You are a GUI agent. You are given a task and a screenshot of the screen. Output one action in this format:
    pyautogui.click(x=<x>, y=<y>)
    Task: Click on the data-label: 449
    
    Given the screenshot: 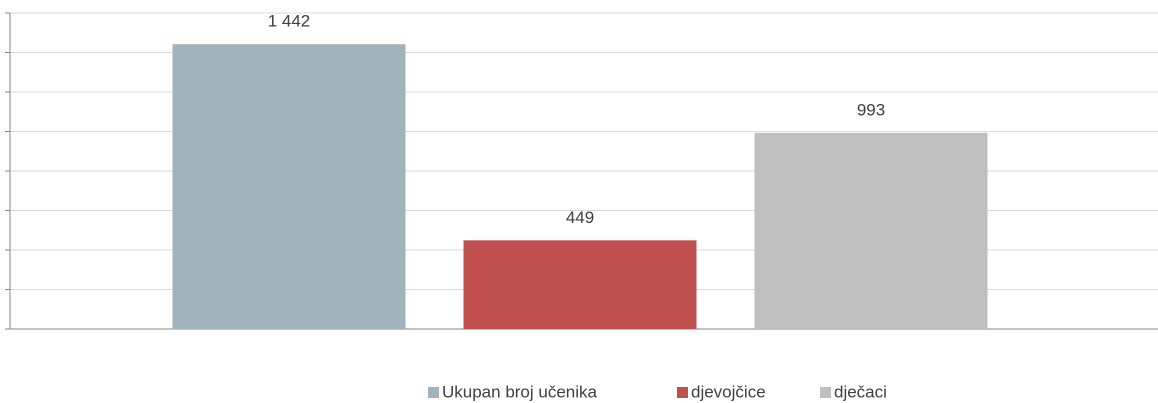 What is the action you would take?
    pyautogui.click(x=580, y=217)
    